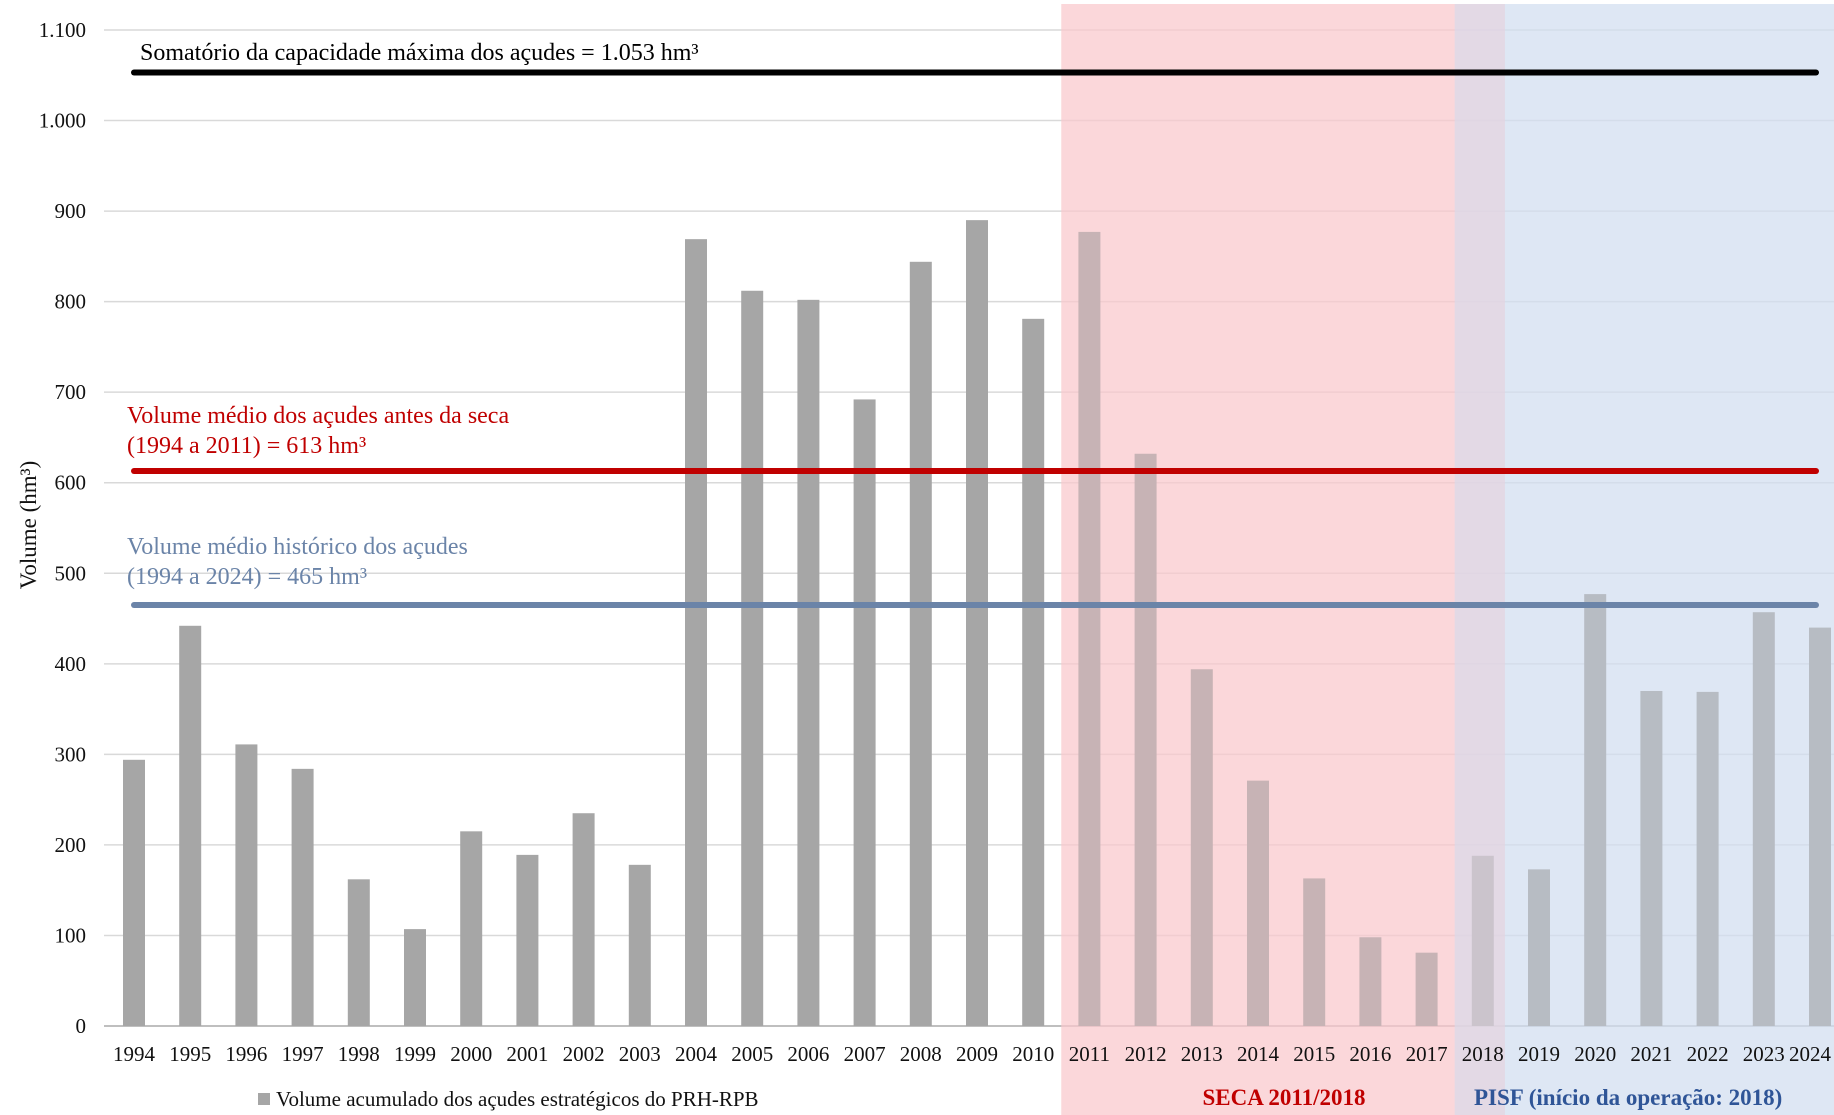  Describe the element at coordinates (1539, 1054) in the screenshot. I see `x-tick-label: 2019` at that location.